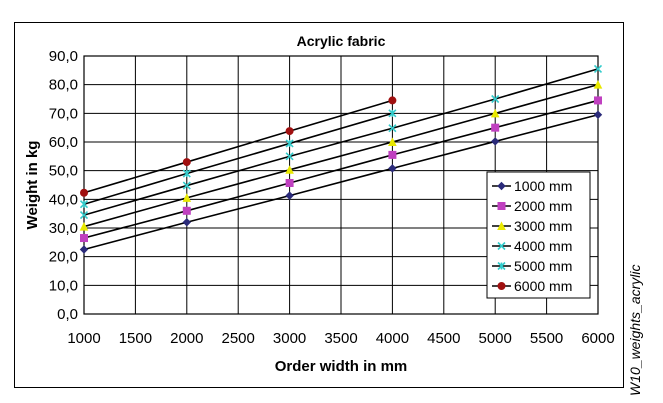 The height and width of the screenshot is (403, 663). Describe the element at coordinates (543, 286) in the screenshot. I see `legend-label: 6000 mm` at that location.